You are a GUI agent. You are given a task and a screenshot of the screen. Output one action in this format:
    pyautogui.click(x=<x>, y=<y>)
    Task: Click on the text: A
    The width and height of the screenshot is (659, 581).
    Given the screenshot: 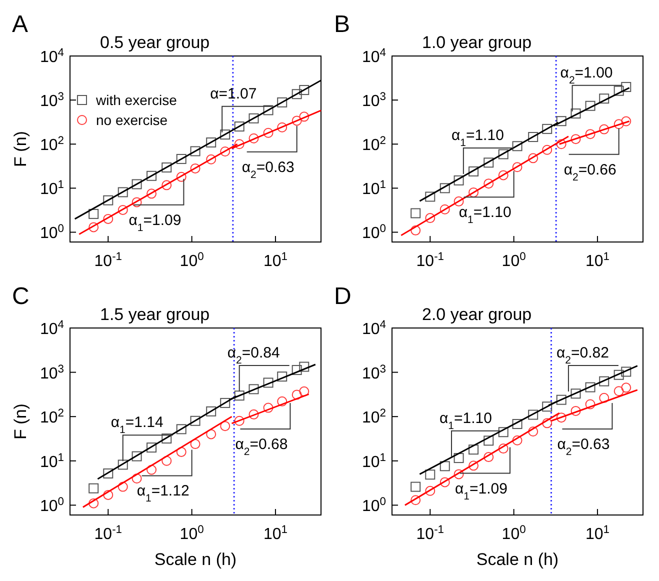 What is the action you would take?
    pyautogui.click(x=20, y=24)
    